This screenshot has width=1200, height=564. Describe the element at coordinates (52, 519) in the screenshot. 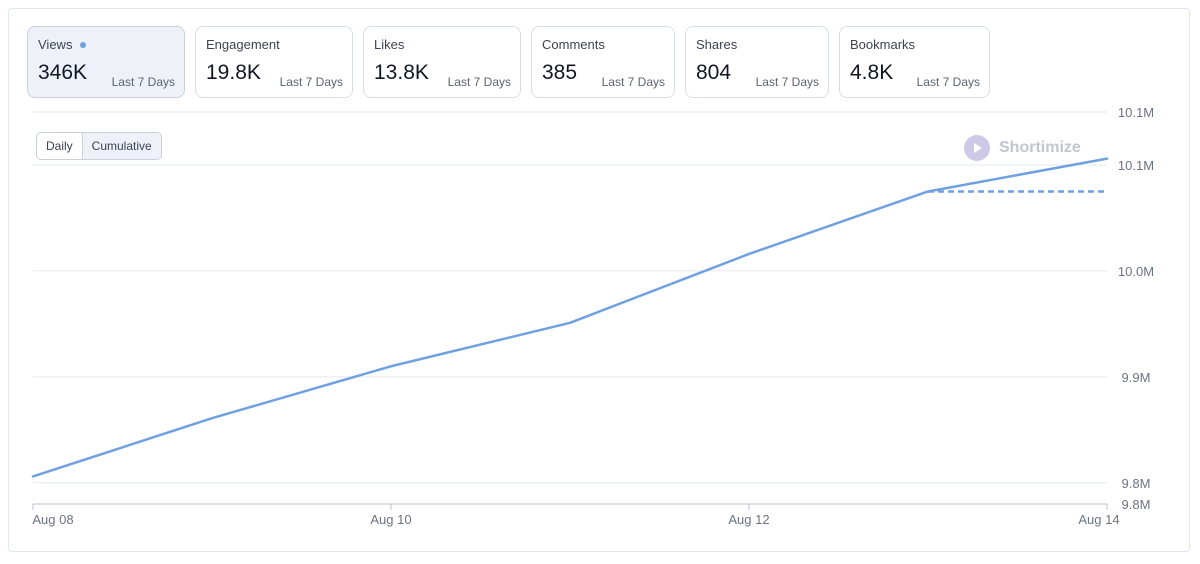

I see `x-tick-label: Aug 08` at that location.